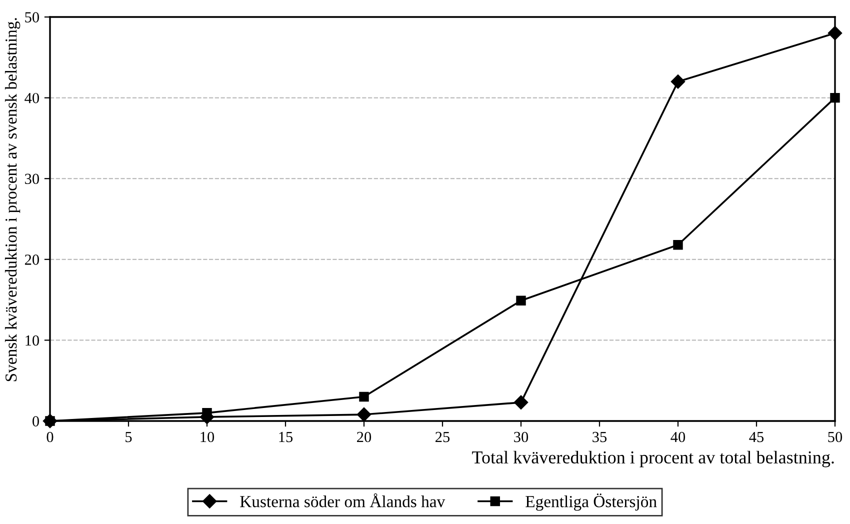  I want to click on x-tick-label: 10, so click(207, 437).